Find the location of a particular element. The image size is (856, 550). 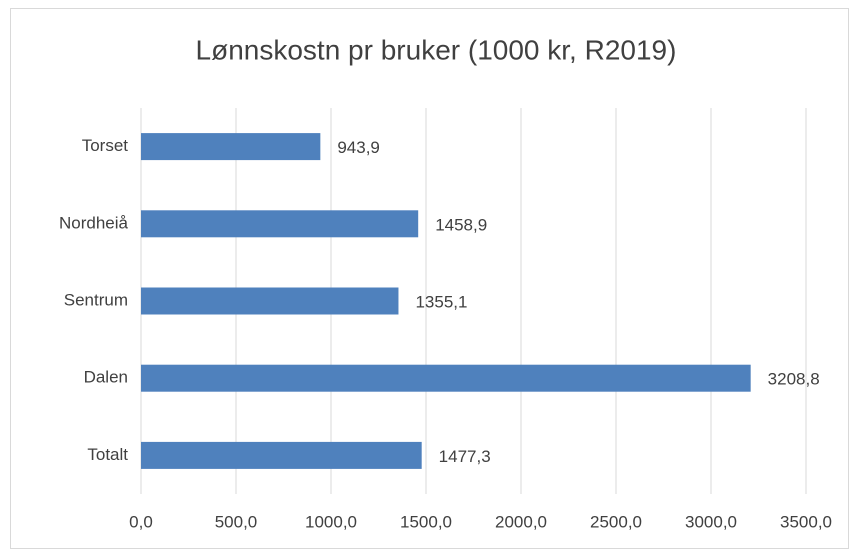

data-label: 3208,8 is located at coordinates (794, 379).